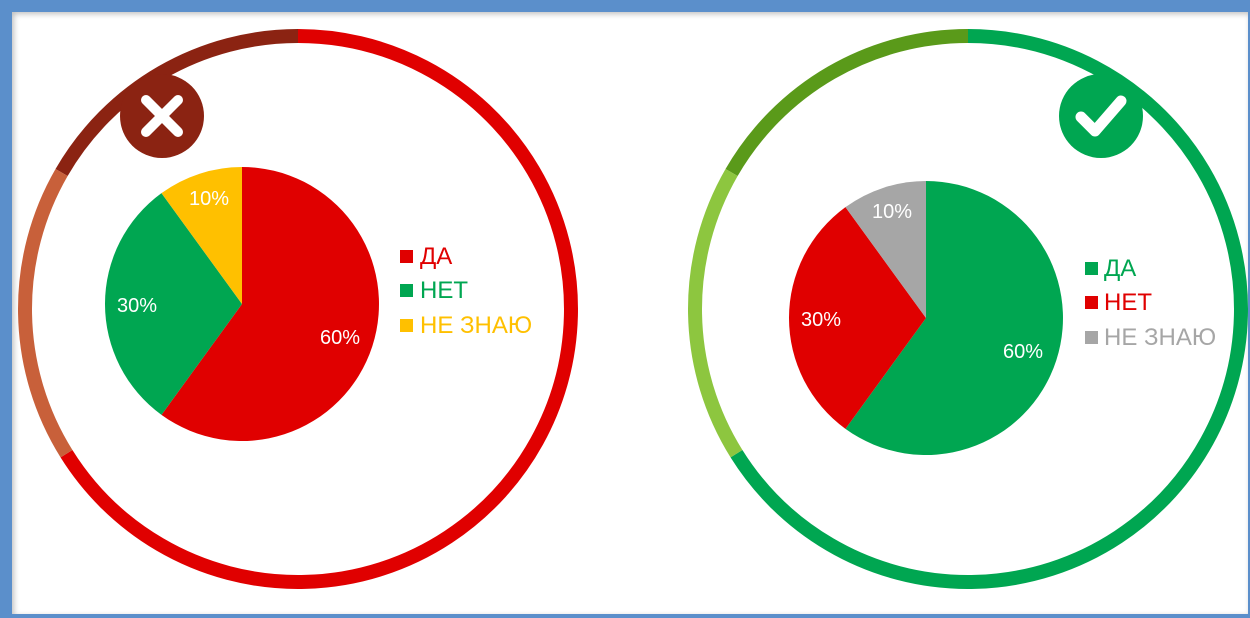 Image resolution: width=1250 pixels, height=618 pixels. I want to click on legend-2-item-1: НЕТ, so click(1118, 302).